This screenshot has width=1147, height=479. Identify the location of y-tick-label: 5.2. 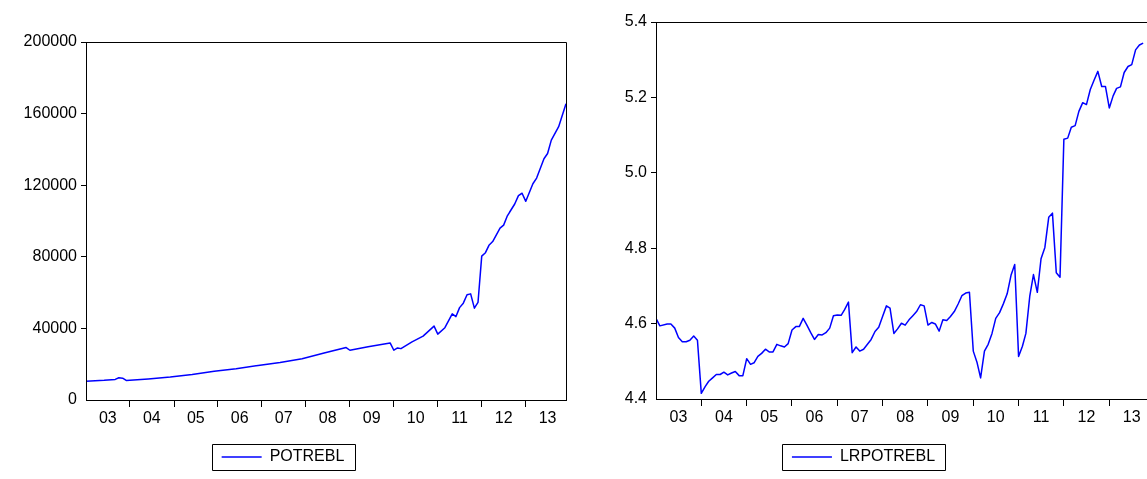
(636, 96).